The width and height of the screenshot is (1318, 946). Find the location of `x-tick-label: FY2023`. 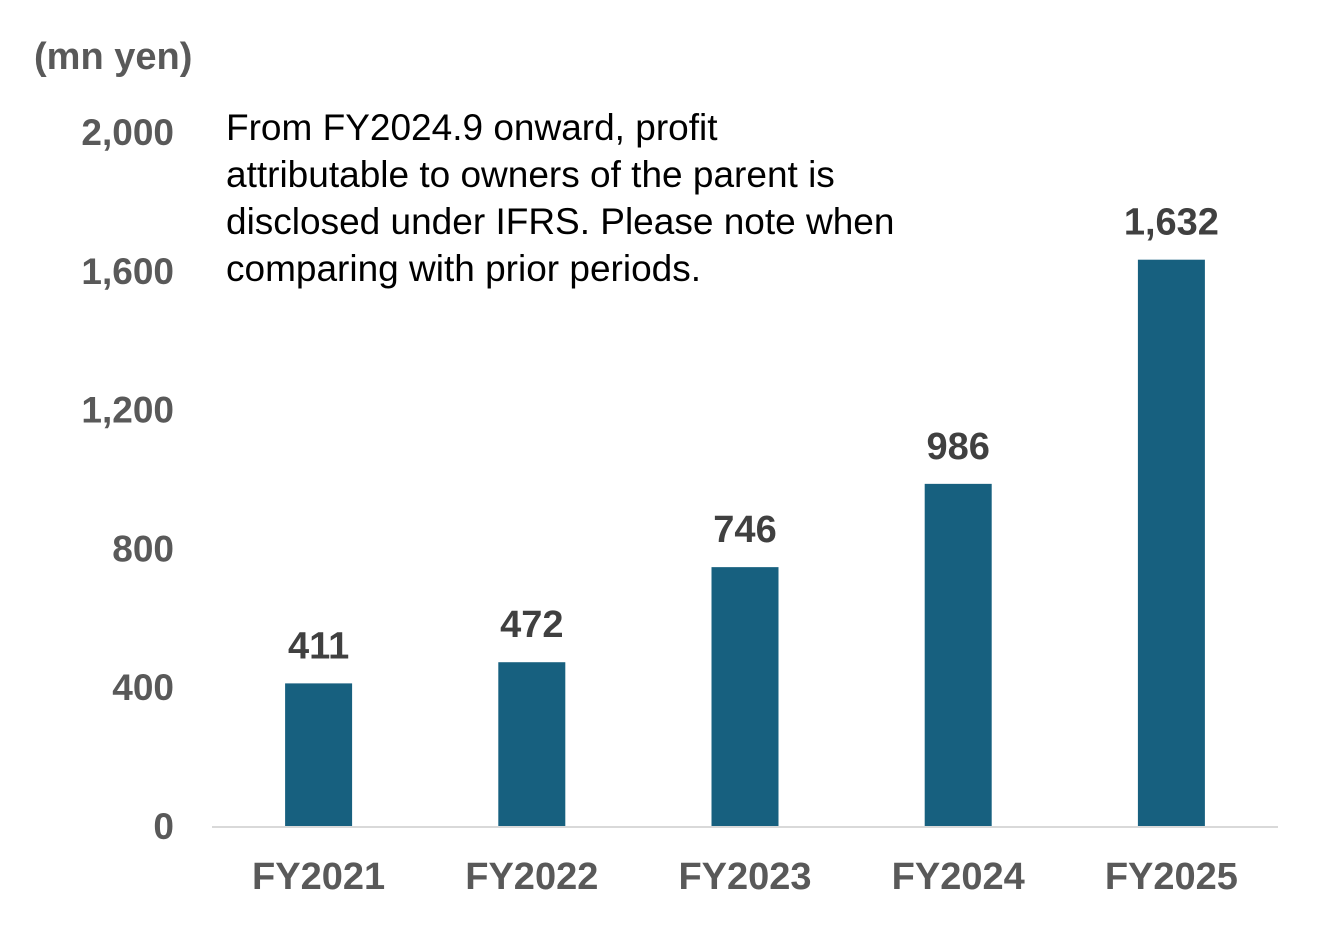

x-tick-label: FY2023 is located at coordinates (744, 877).